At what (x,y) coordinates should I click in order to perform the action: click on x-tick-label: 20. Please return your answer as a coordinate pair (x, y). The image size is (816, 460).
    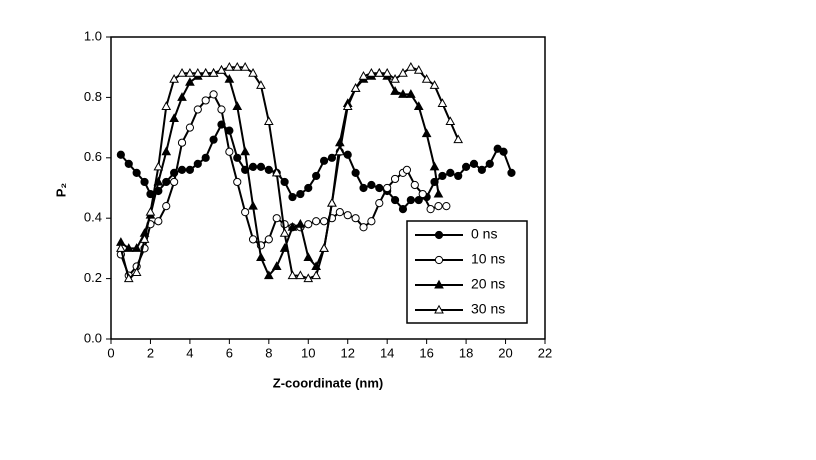
    Looking at the image, I should click on (505, 352).